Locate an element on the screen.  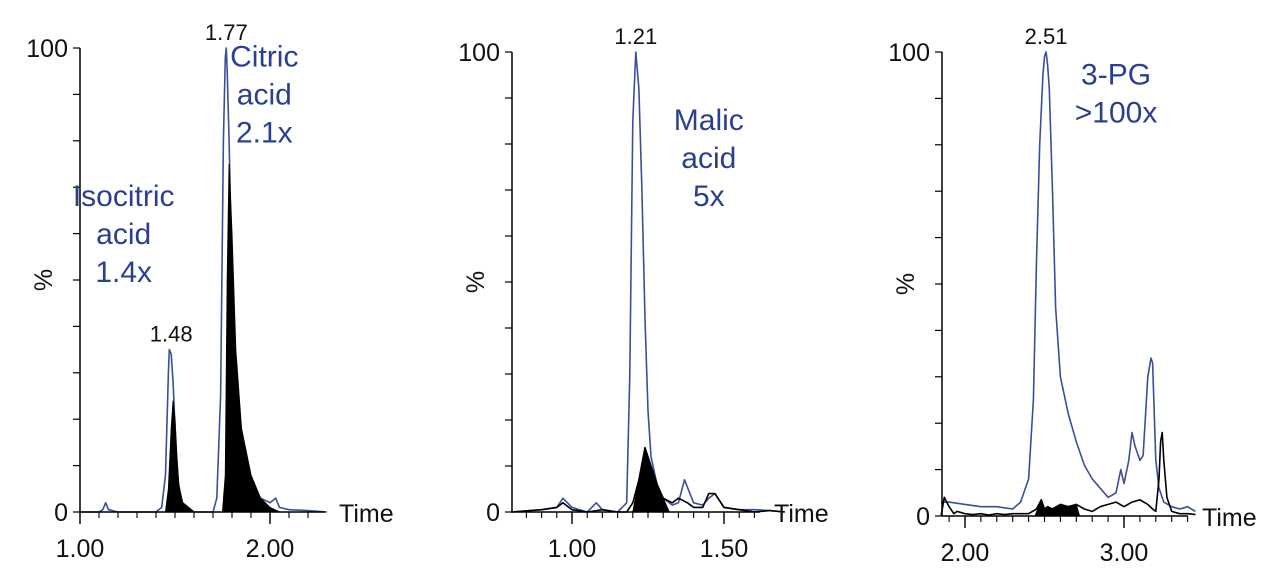
compound-annotation: 1.4x is located at coordinates (123, 272).